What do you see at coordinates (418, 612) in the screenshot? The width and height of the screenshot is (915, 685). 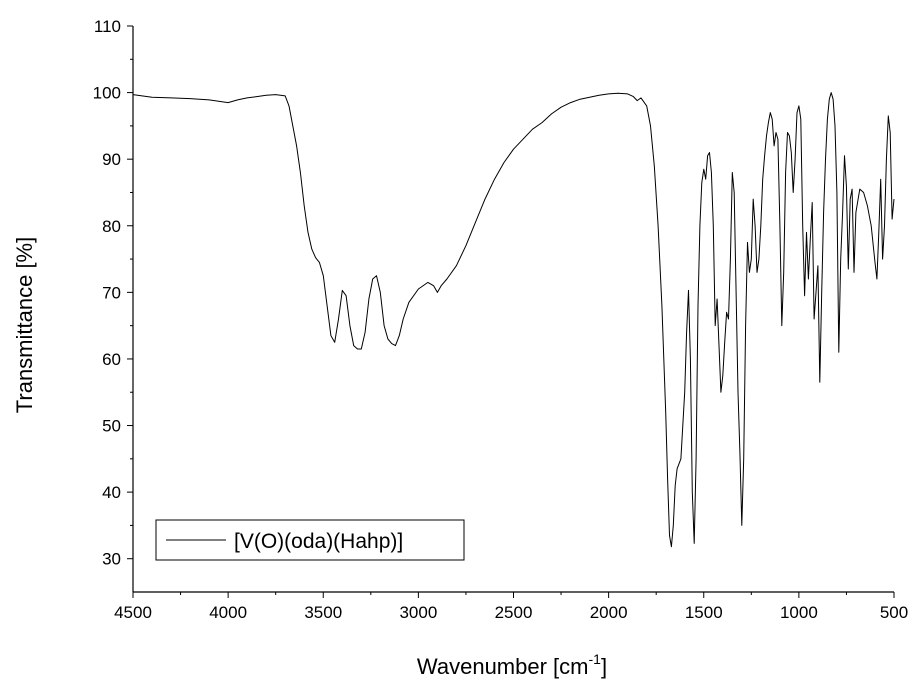 I see `x-tick-label: 3000` at bounding box center [418, 612].